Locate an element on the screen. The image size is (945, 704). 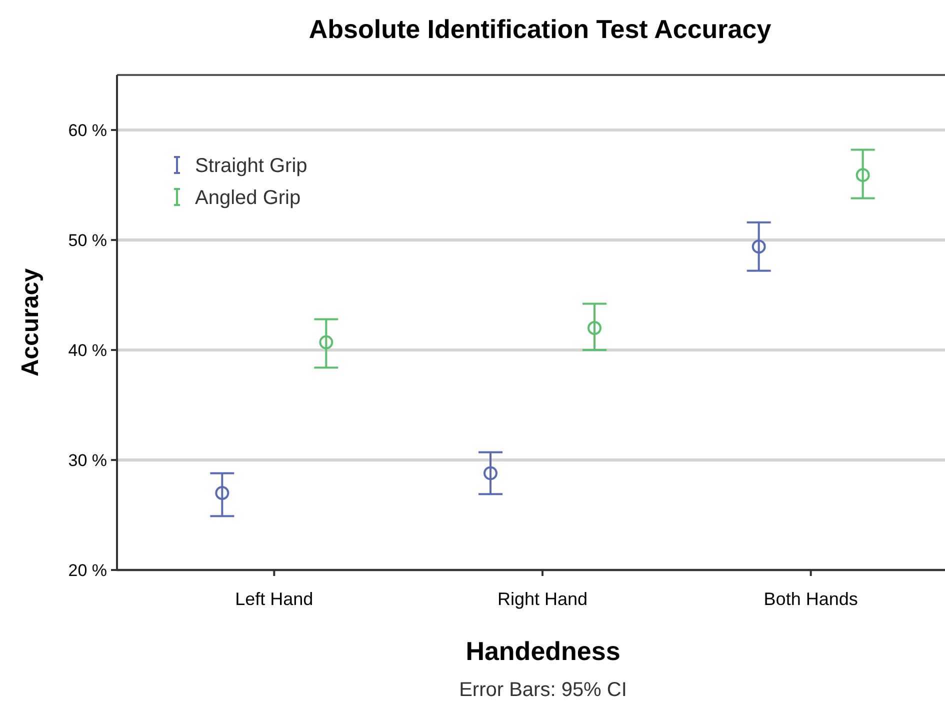
legend-label: Angled Grip is located at coordinates (248, 198).